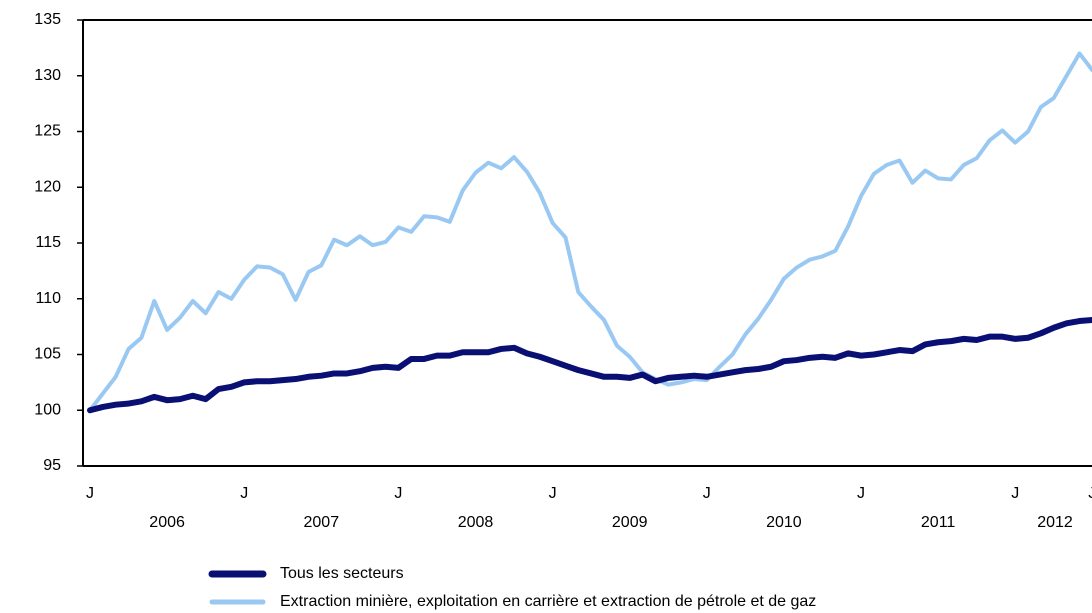 The image size is (1092, 613). I want to click on y-tick-label: 105, so click(47, 354).